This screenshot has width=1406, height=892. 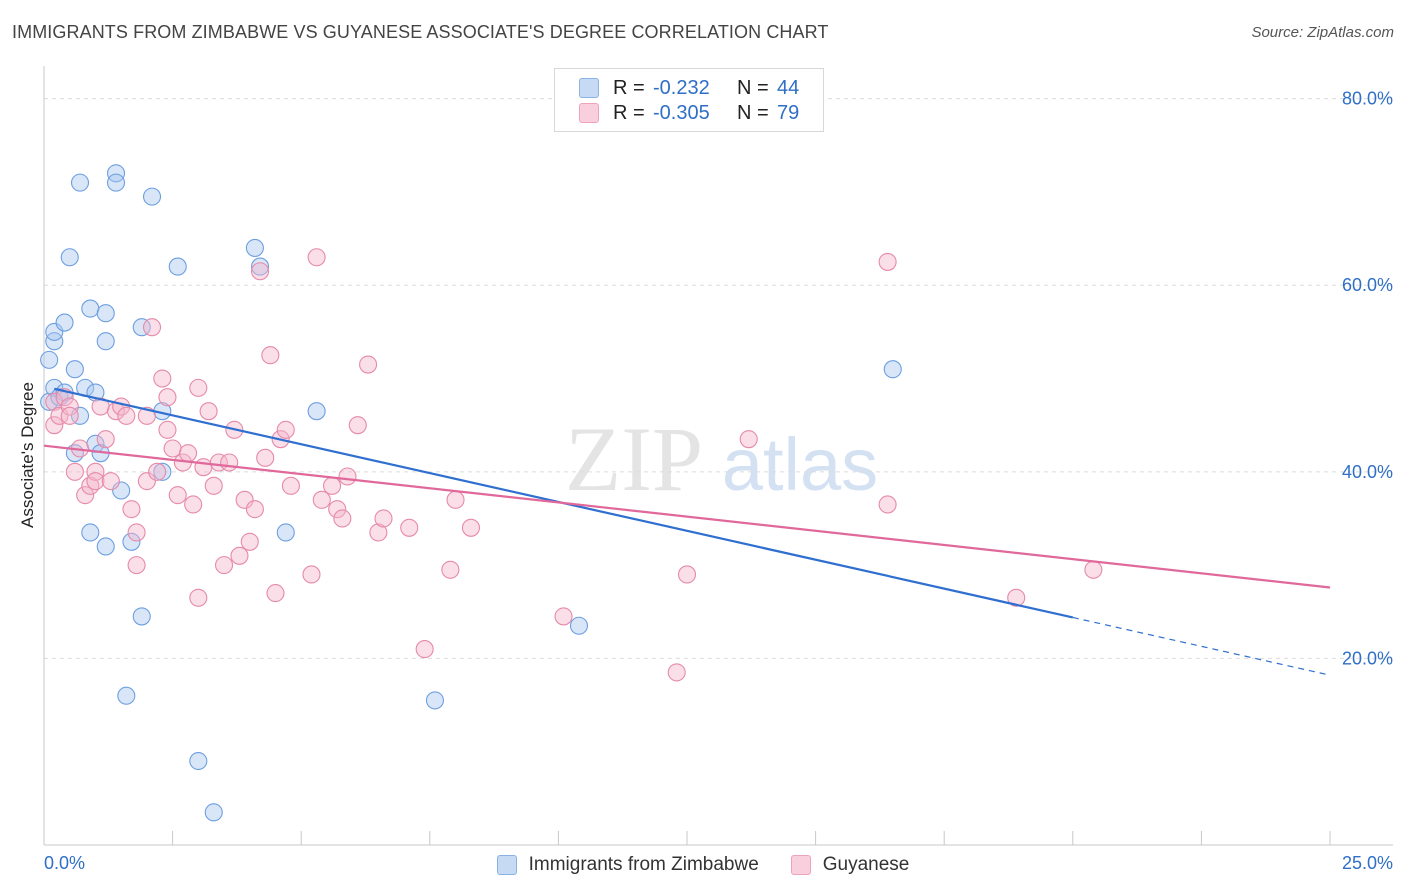 What do you see at coordinates (634, 459) in the screenshot?
I see `watermark-zip: ZIP` at bounding box center [634, 459].